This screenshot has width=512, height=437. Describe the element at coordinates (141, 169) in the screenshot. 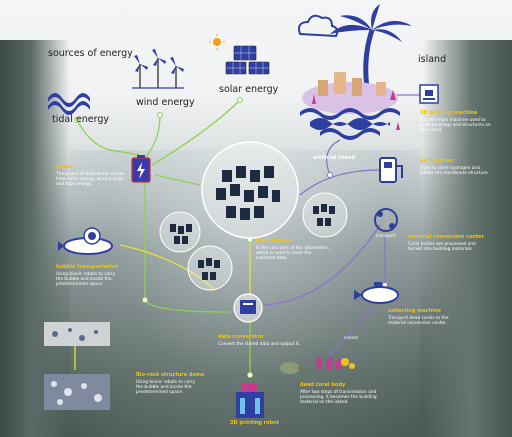

I see `battery-icon` at that location.